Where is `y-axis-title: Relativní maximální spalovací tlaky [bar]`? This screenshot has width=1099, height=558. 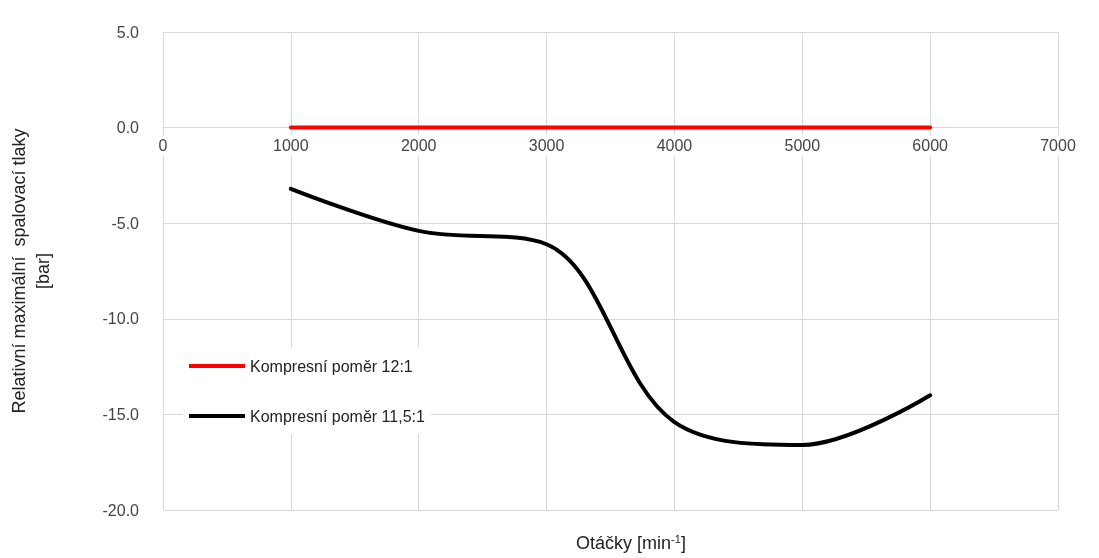
y-axis-title: Relativní maximální spalovací tlaky [bar] is located at coordinates (31, 271).